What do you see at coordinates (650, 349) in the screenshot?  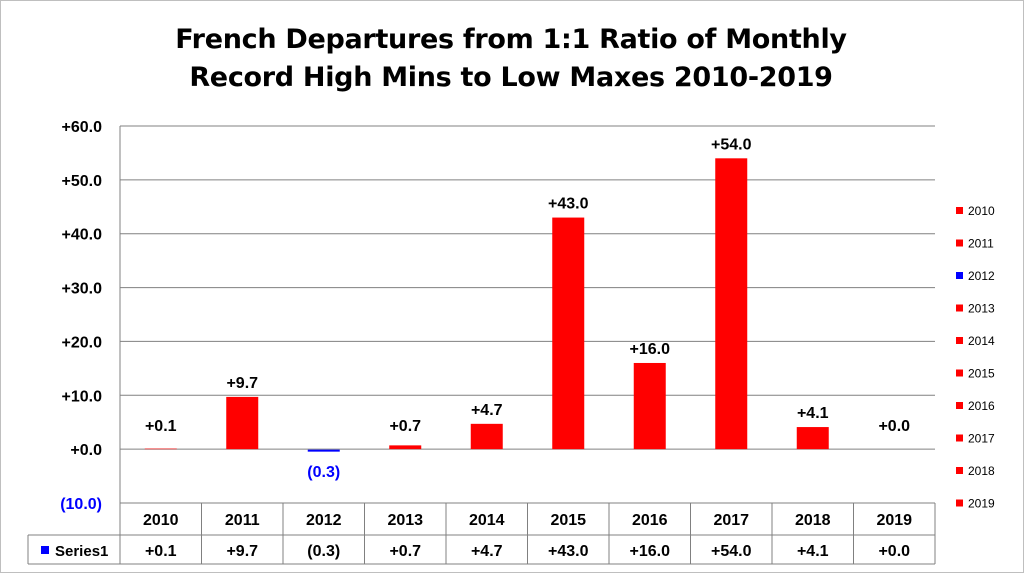 I see `data-label: +16.0` at bounding box center [650, 349].